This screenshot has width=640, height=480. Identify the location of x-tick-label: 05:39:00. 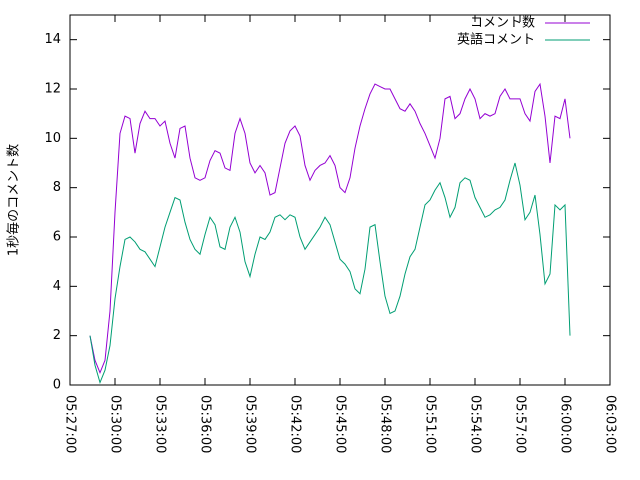
(250, 424).